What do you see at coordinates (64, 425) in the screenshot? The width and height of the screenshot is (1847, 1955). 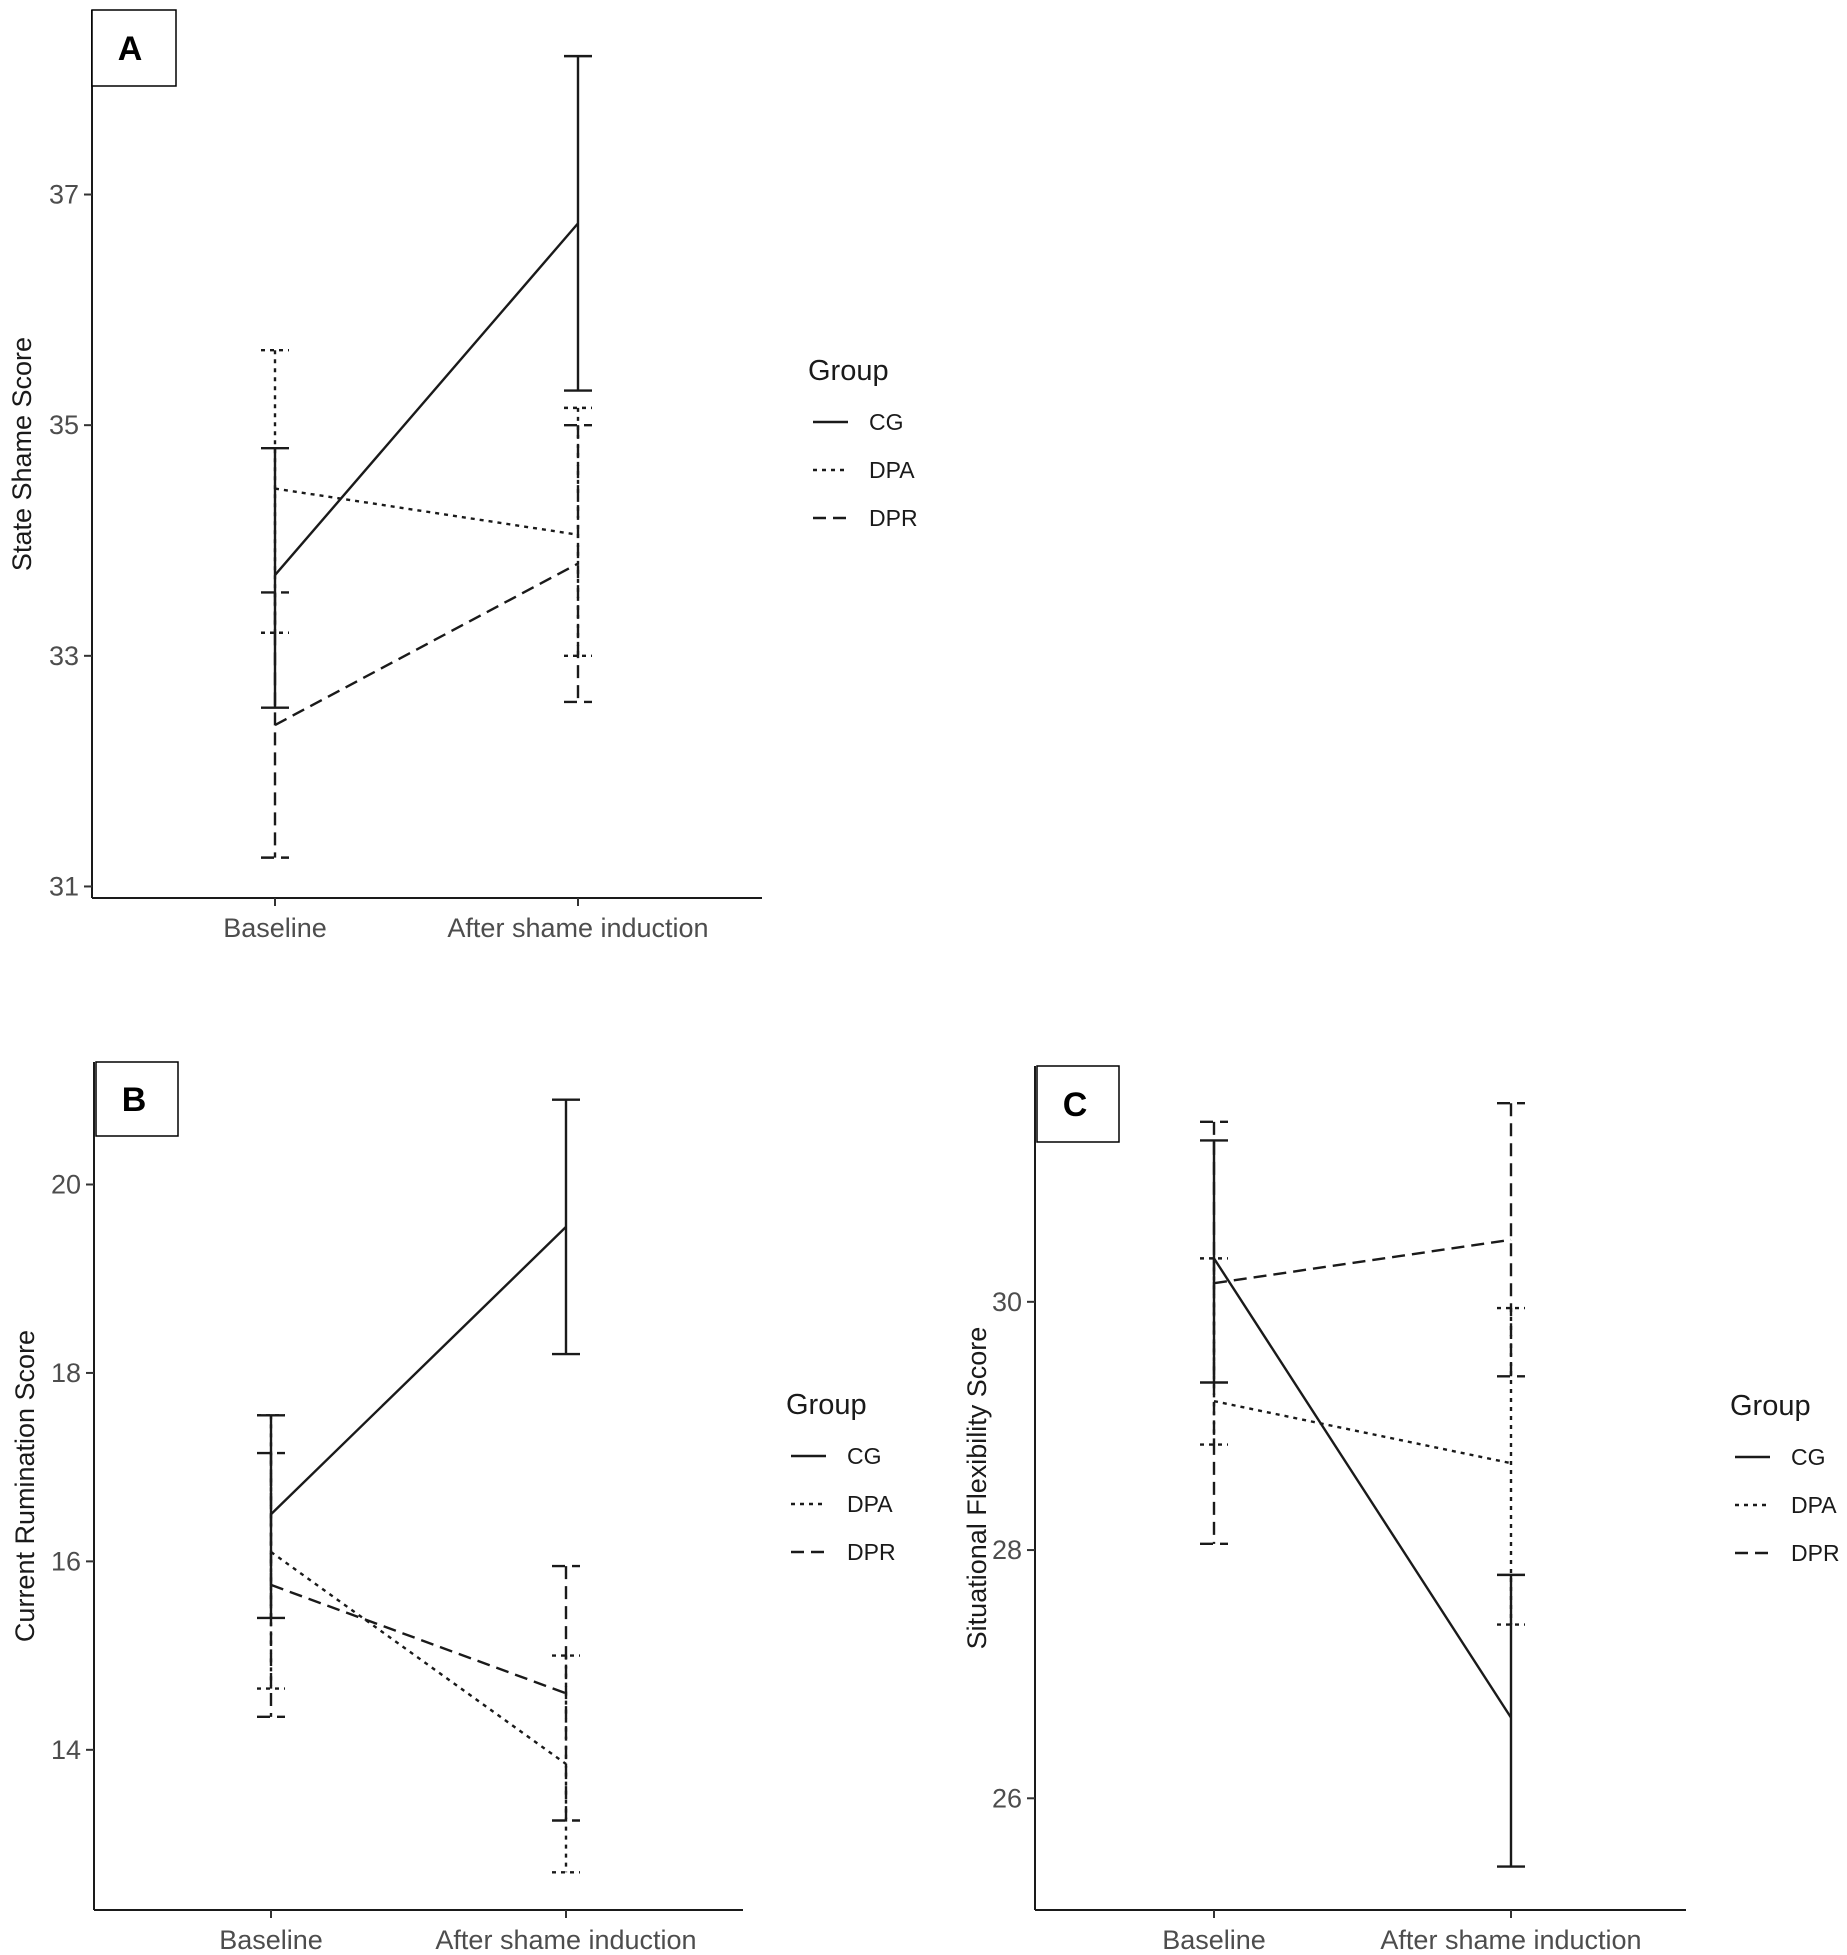 I see `y-tick-label: 35` at bounding box center [64, 425].